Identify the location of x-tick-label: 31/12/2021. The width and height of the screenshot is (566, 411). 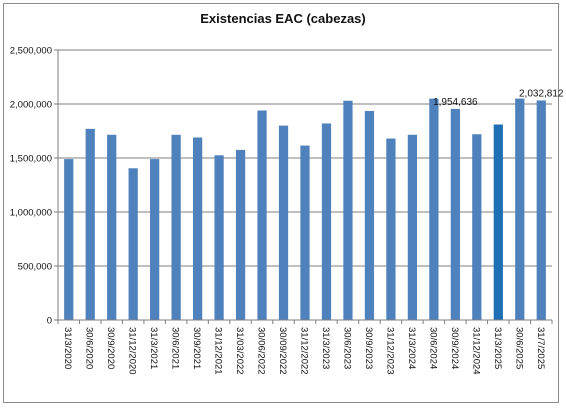
(218, 351).